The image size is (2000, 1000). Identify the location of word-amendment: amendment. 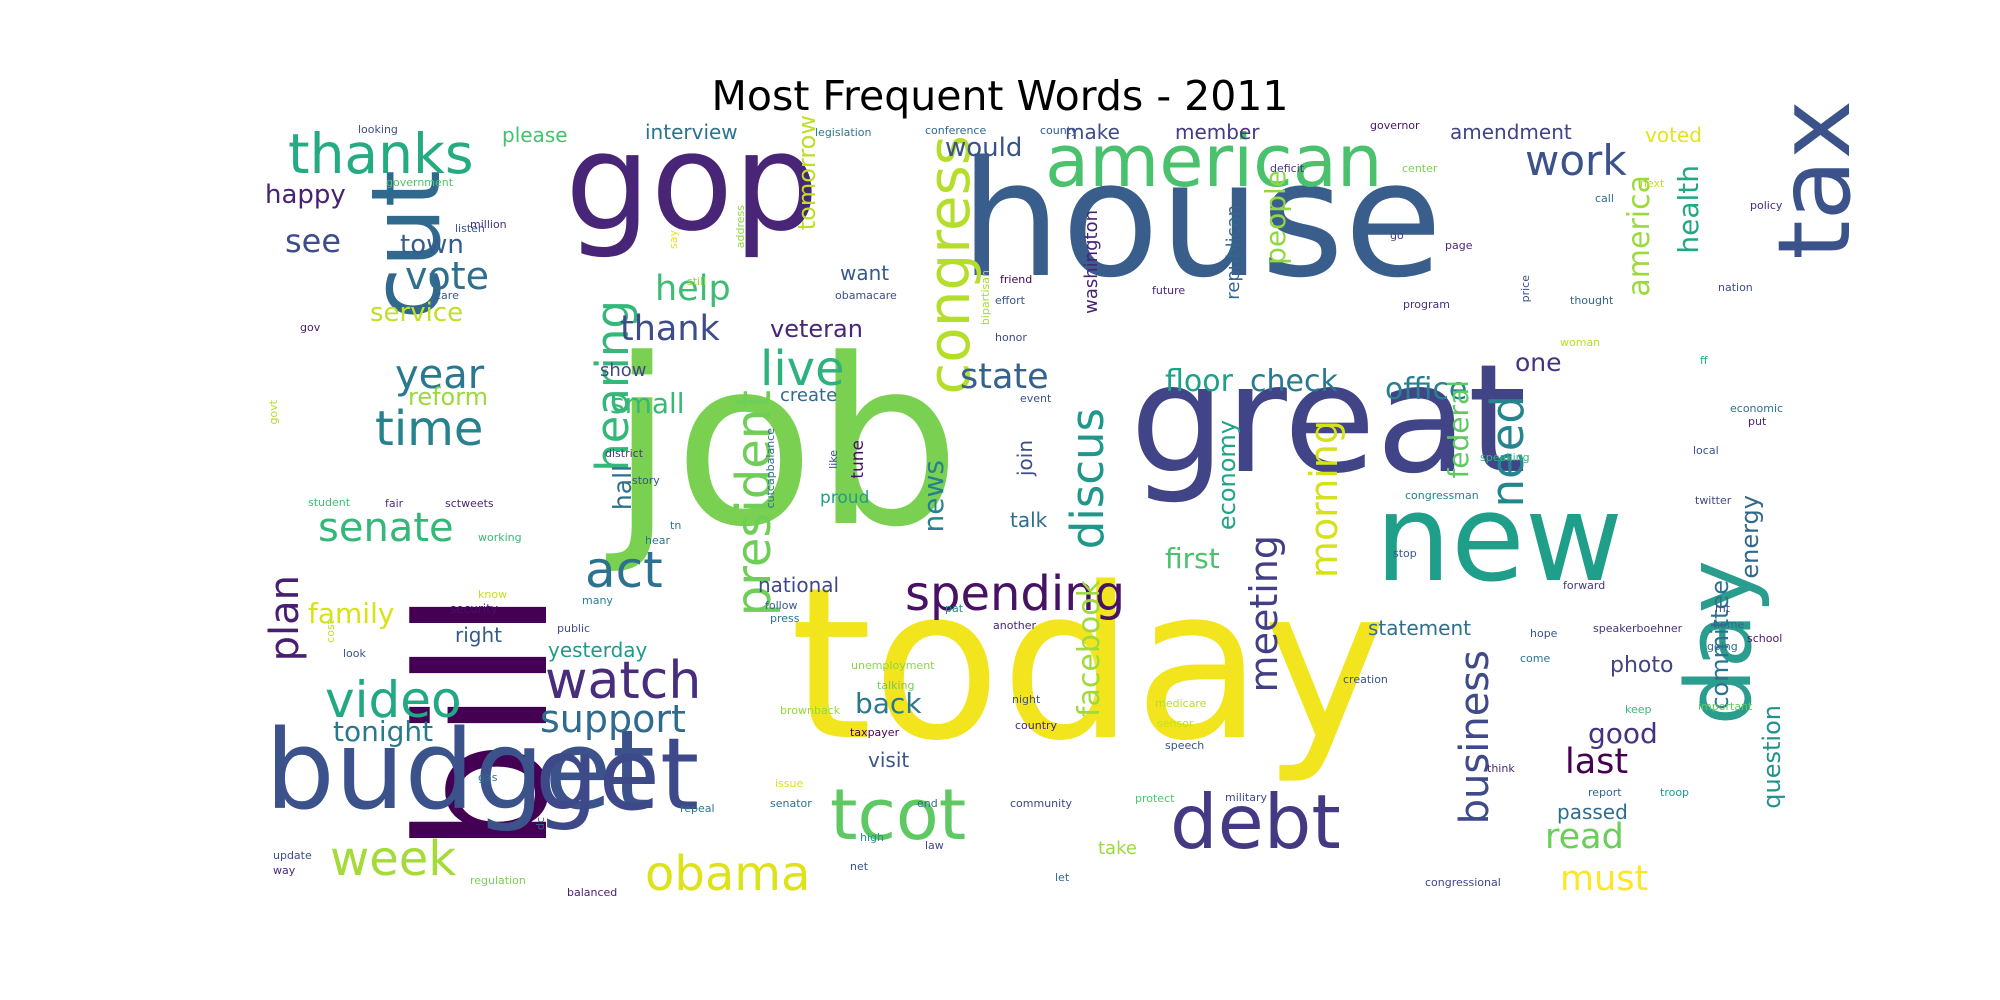
(1511, 132).